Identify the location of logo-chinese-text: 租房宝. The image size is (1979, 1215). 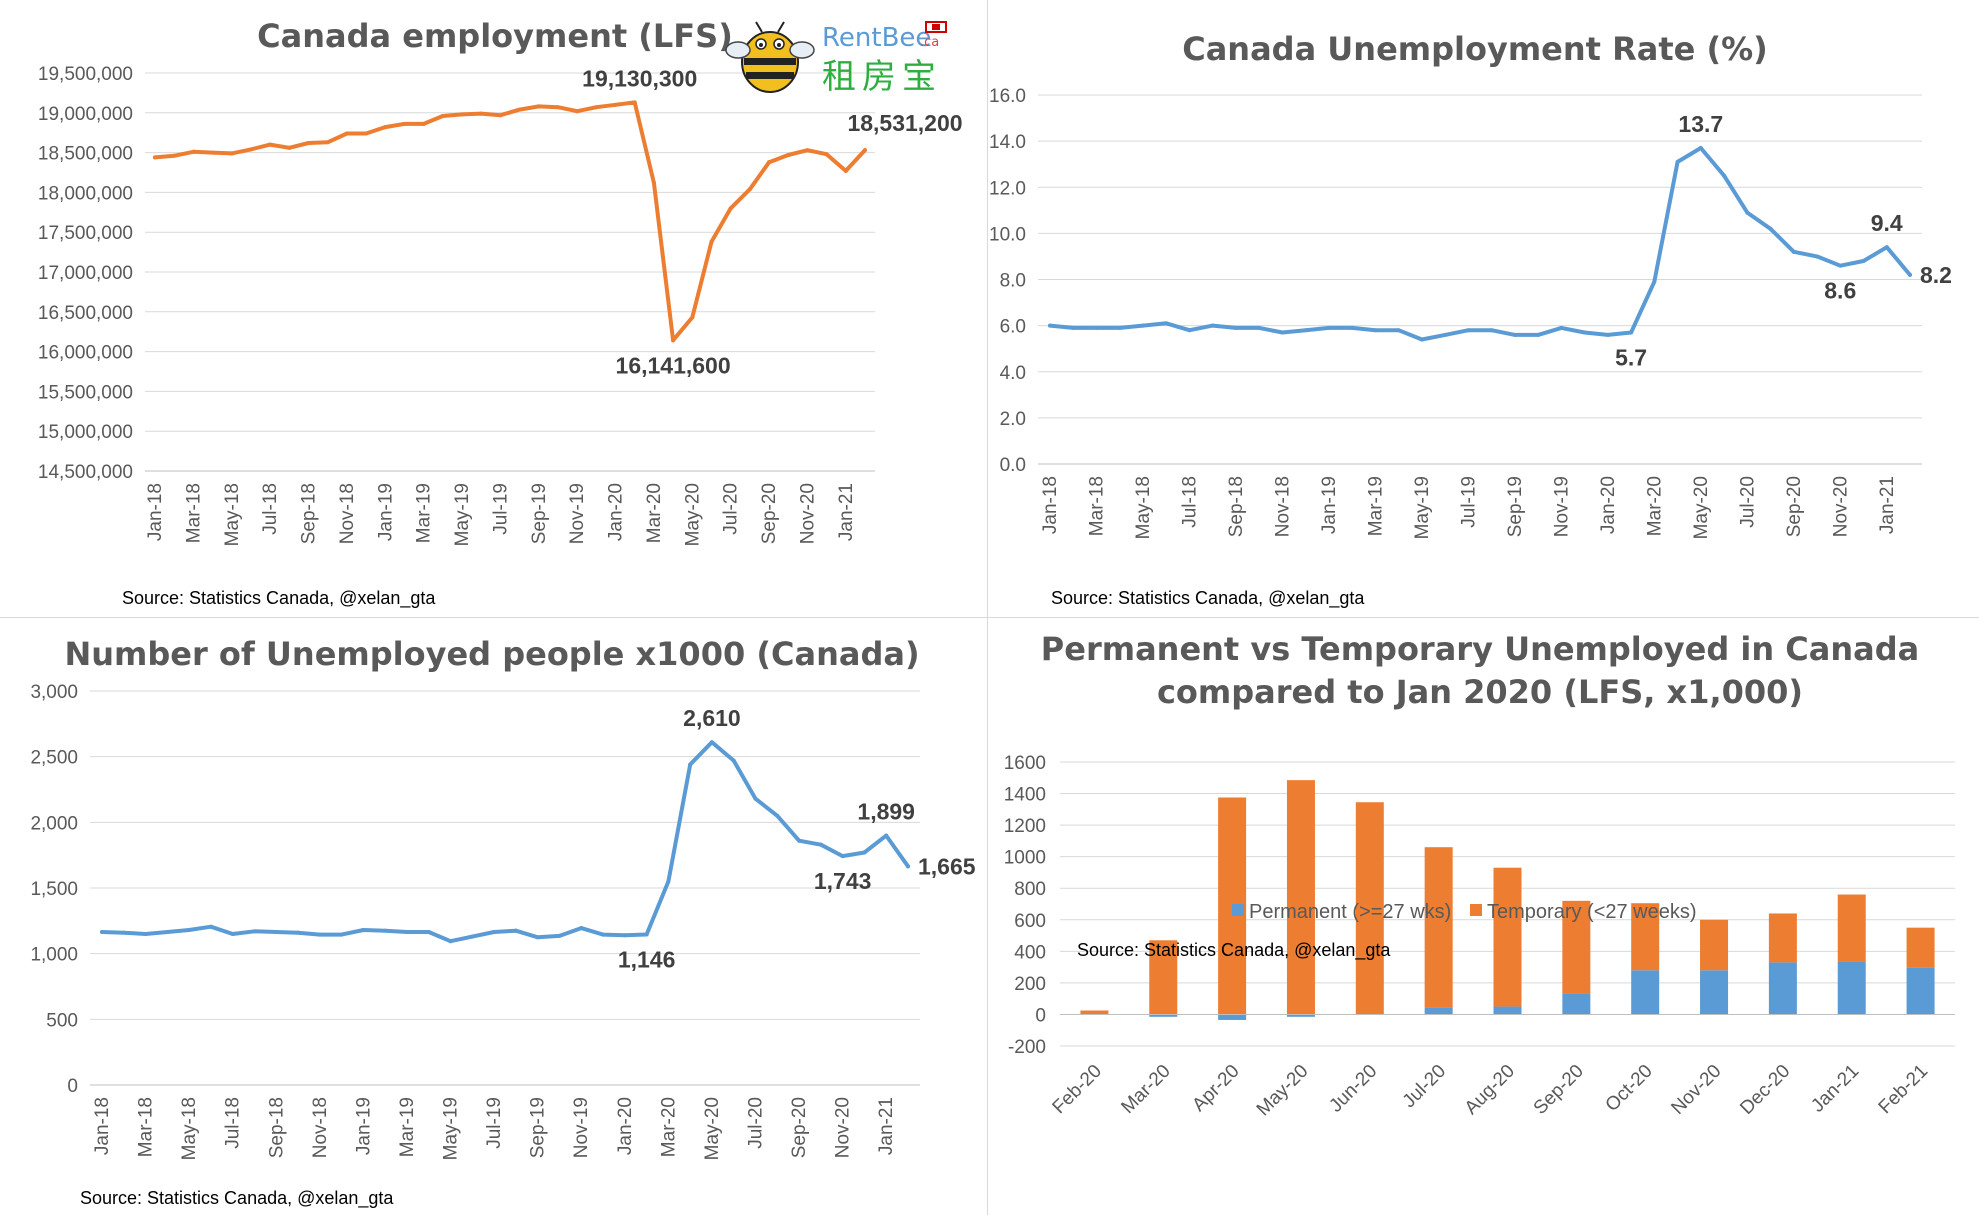
(882, 77).